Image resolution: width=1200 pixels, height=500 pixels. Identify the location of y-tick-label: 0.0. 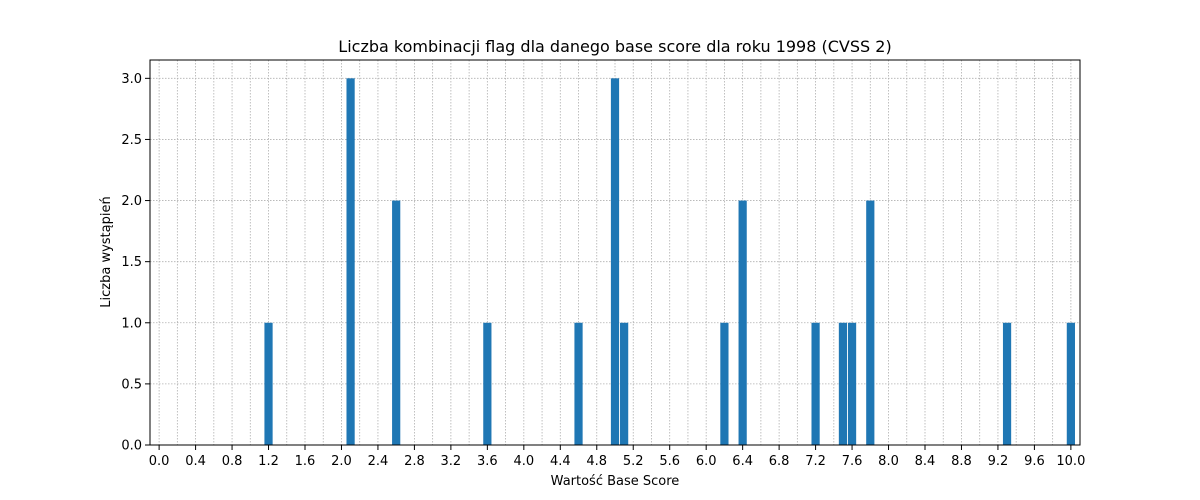
(131, 446).